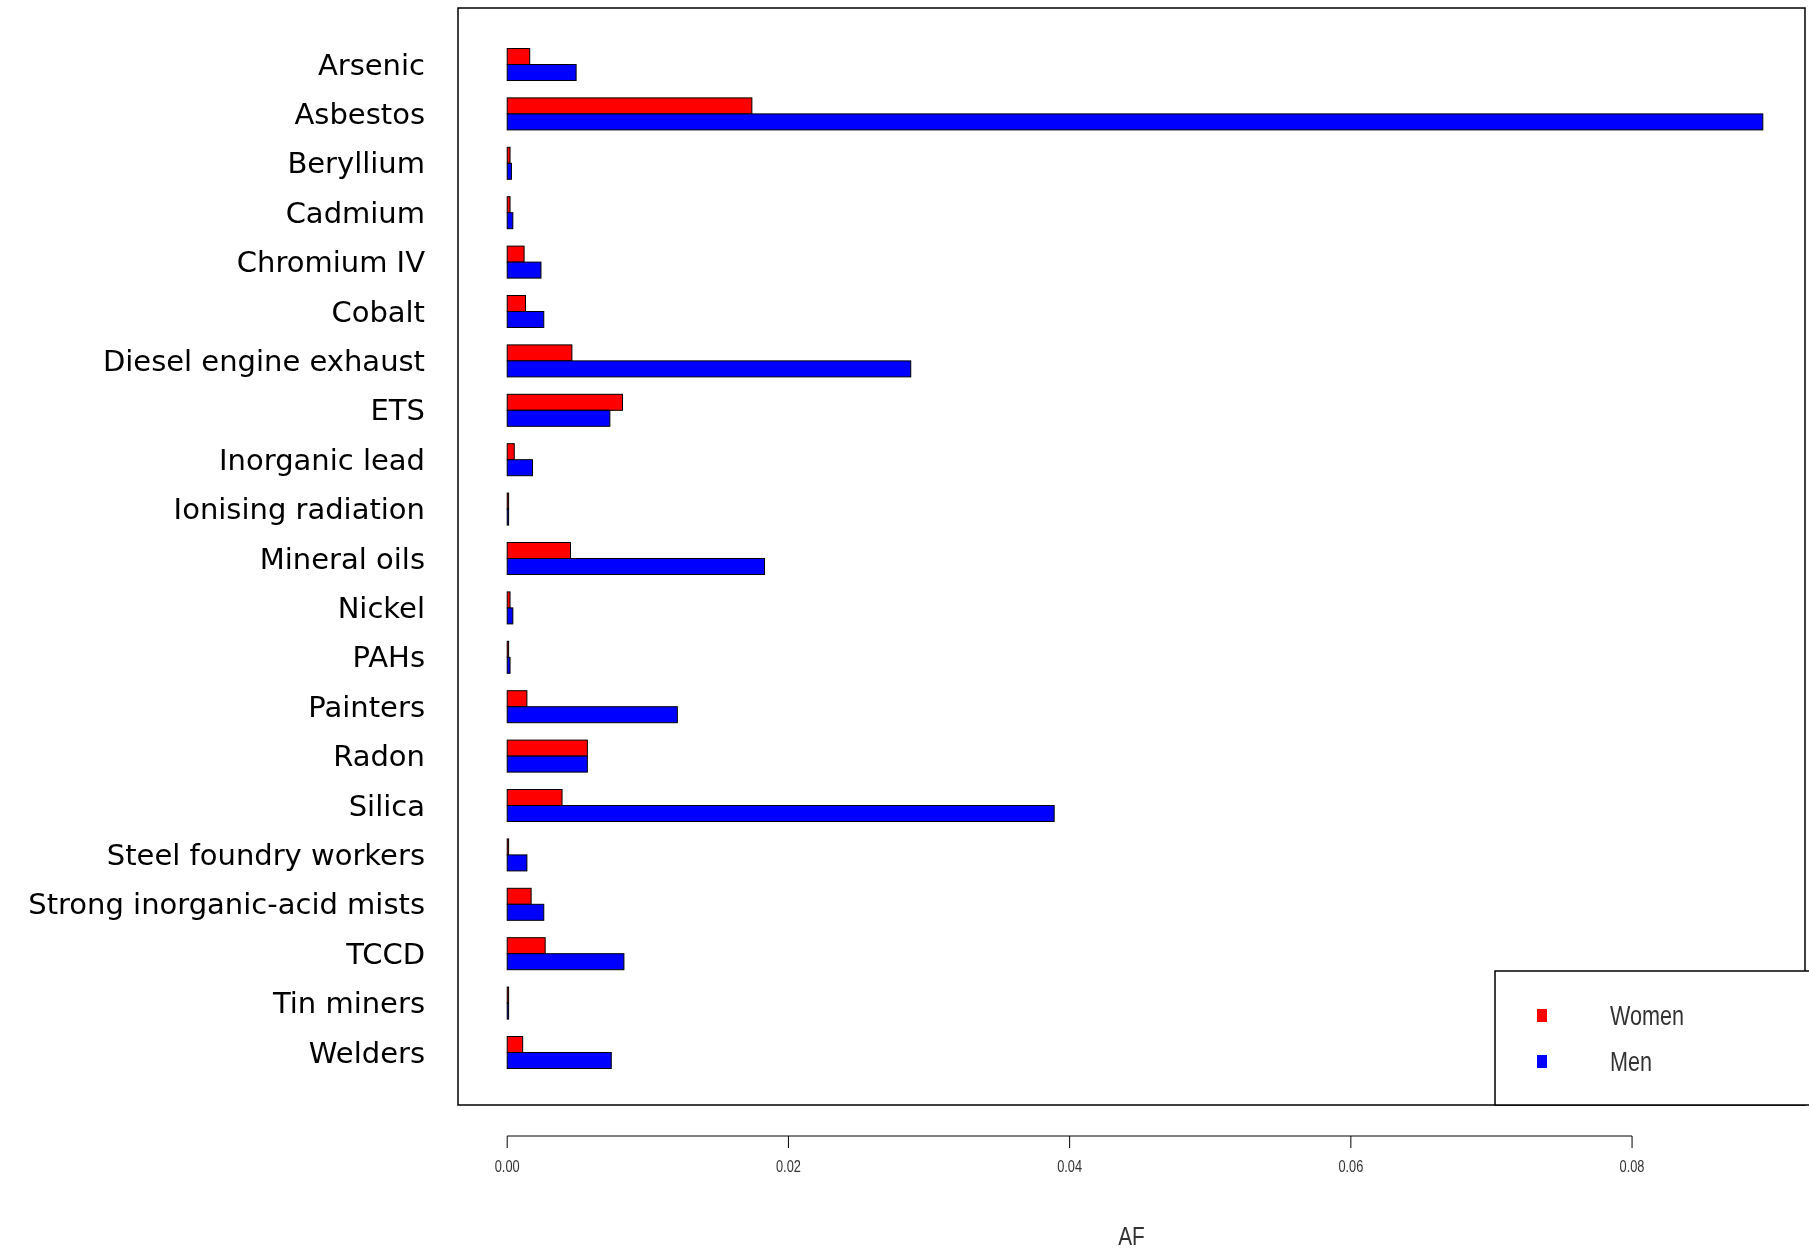 Image resolution: width=1809 pixels, height=1253 pixels. I want to click on y-tick-label: Chromium IV, so click(331, 262).